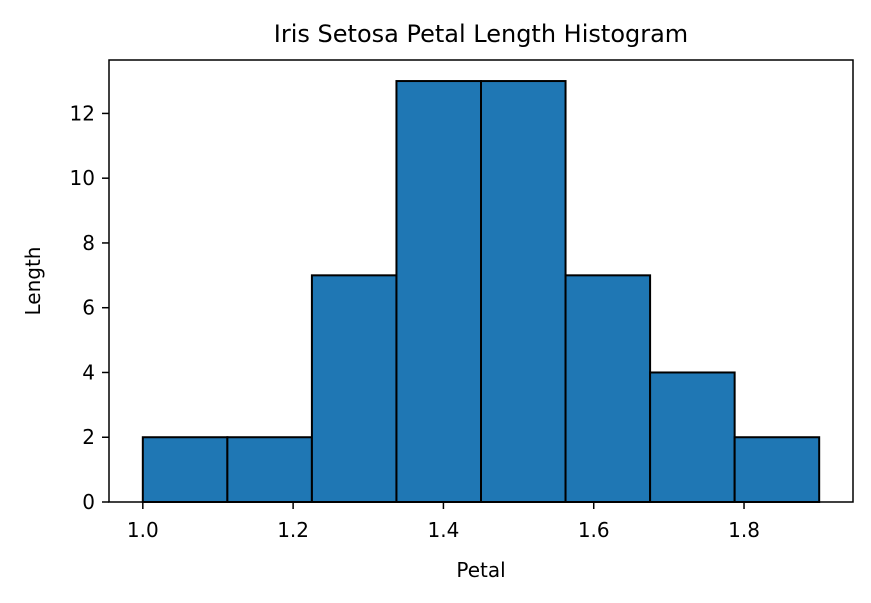  Describe the element at coordinates (143, 530) in the screenshot. I see `x-tick-label: 1.0` at that location.